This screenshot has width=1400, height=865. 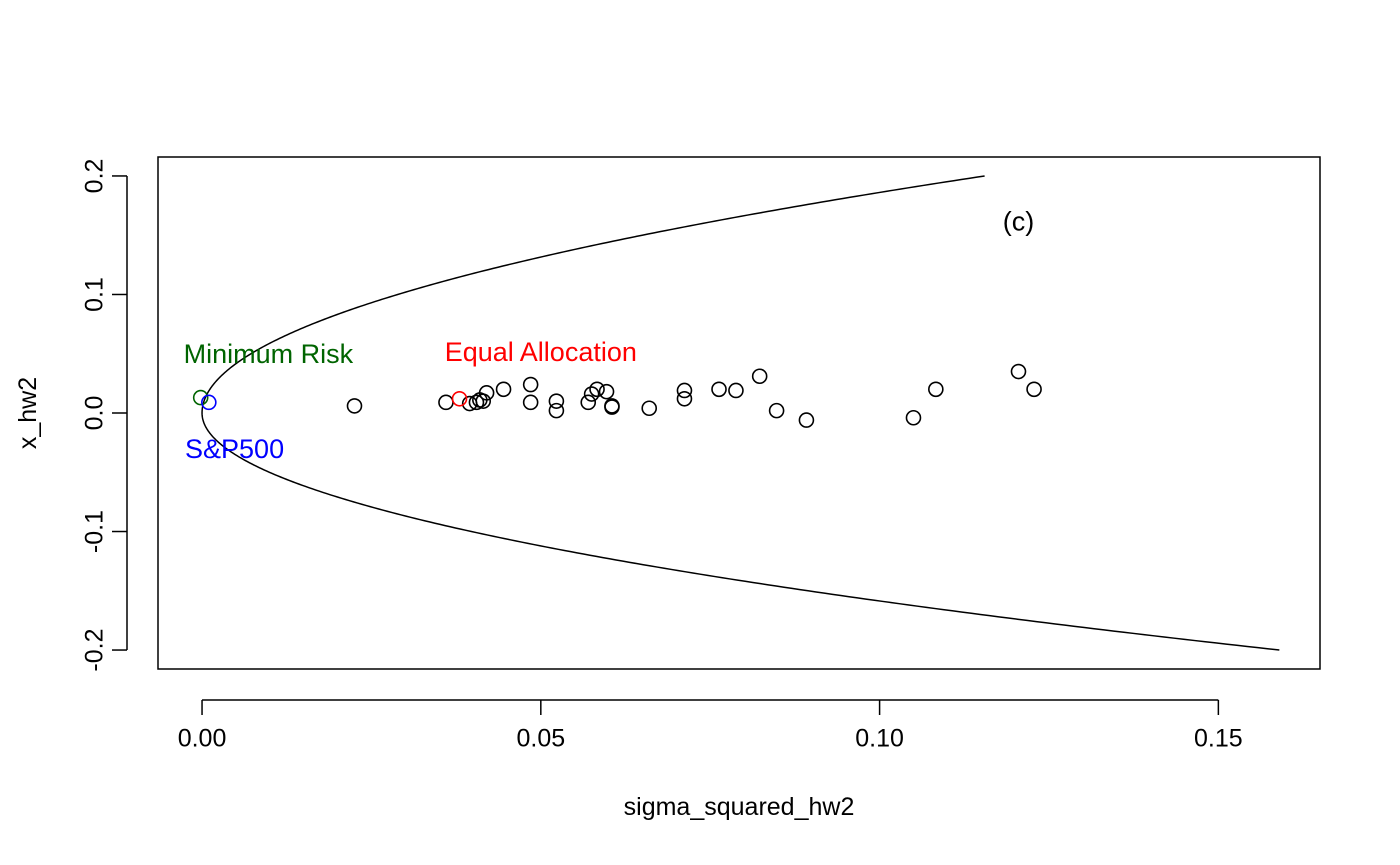 I want to click on annotation-panel: (c), so click(x=1018, y=221).